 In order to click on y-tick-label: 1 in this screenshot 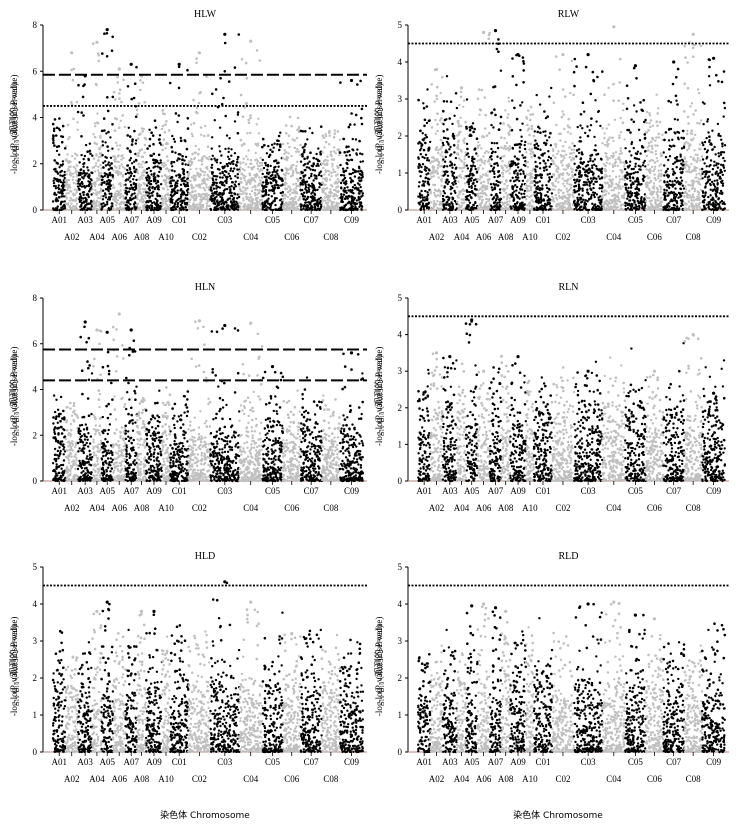, I will do `click(400, 173)`.